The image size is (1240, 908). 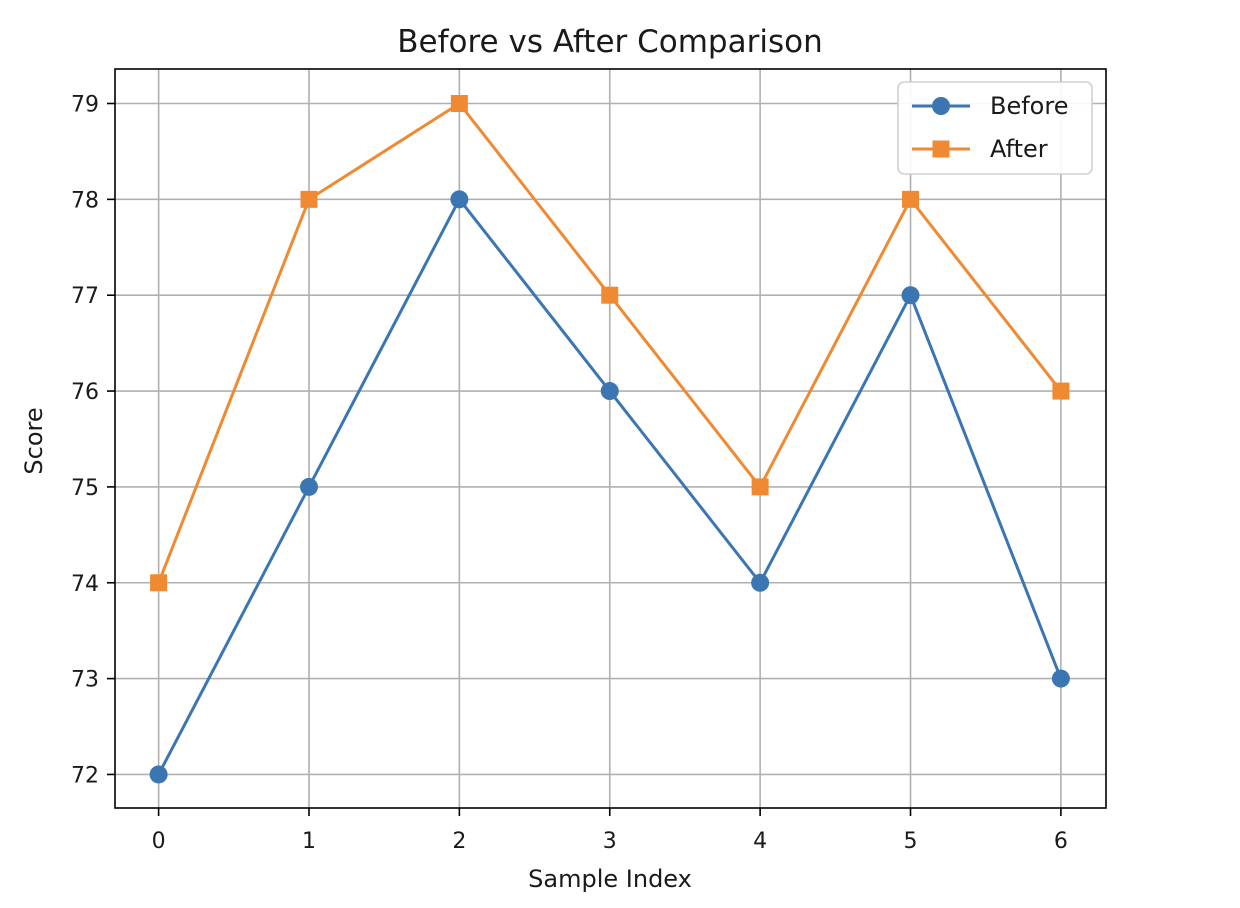 I want to click on y-tick-label: 73, so click(x=85, y=680).